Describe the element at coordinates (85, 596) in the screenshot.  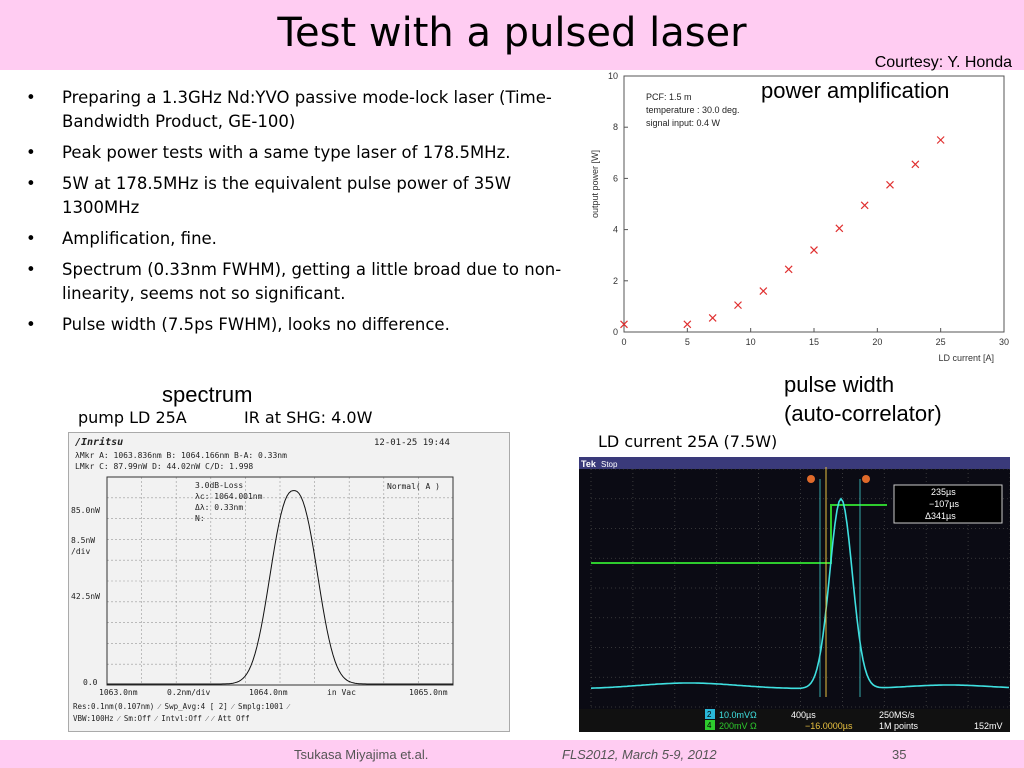
I see `y-axis-label: 42.5nW` at that location.